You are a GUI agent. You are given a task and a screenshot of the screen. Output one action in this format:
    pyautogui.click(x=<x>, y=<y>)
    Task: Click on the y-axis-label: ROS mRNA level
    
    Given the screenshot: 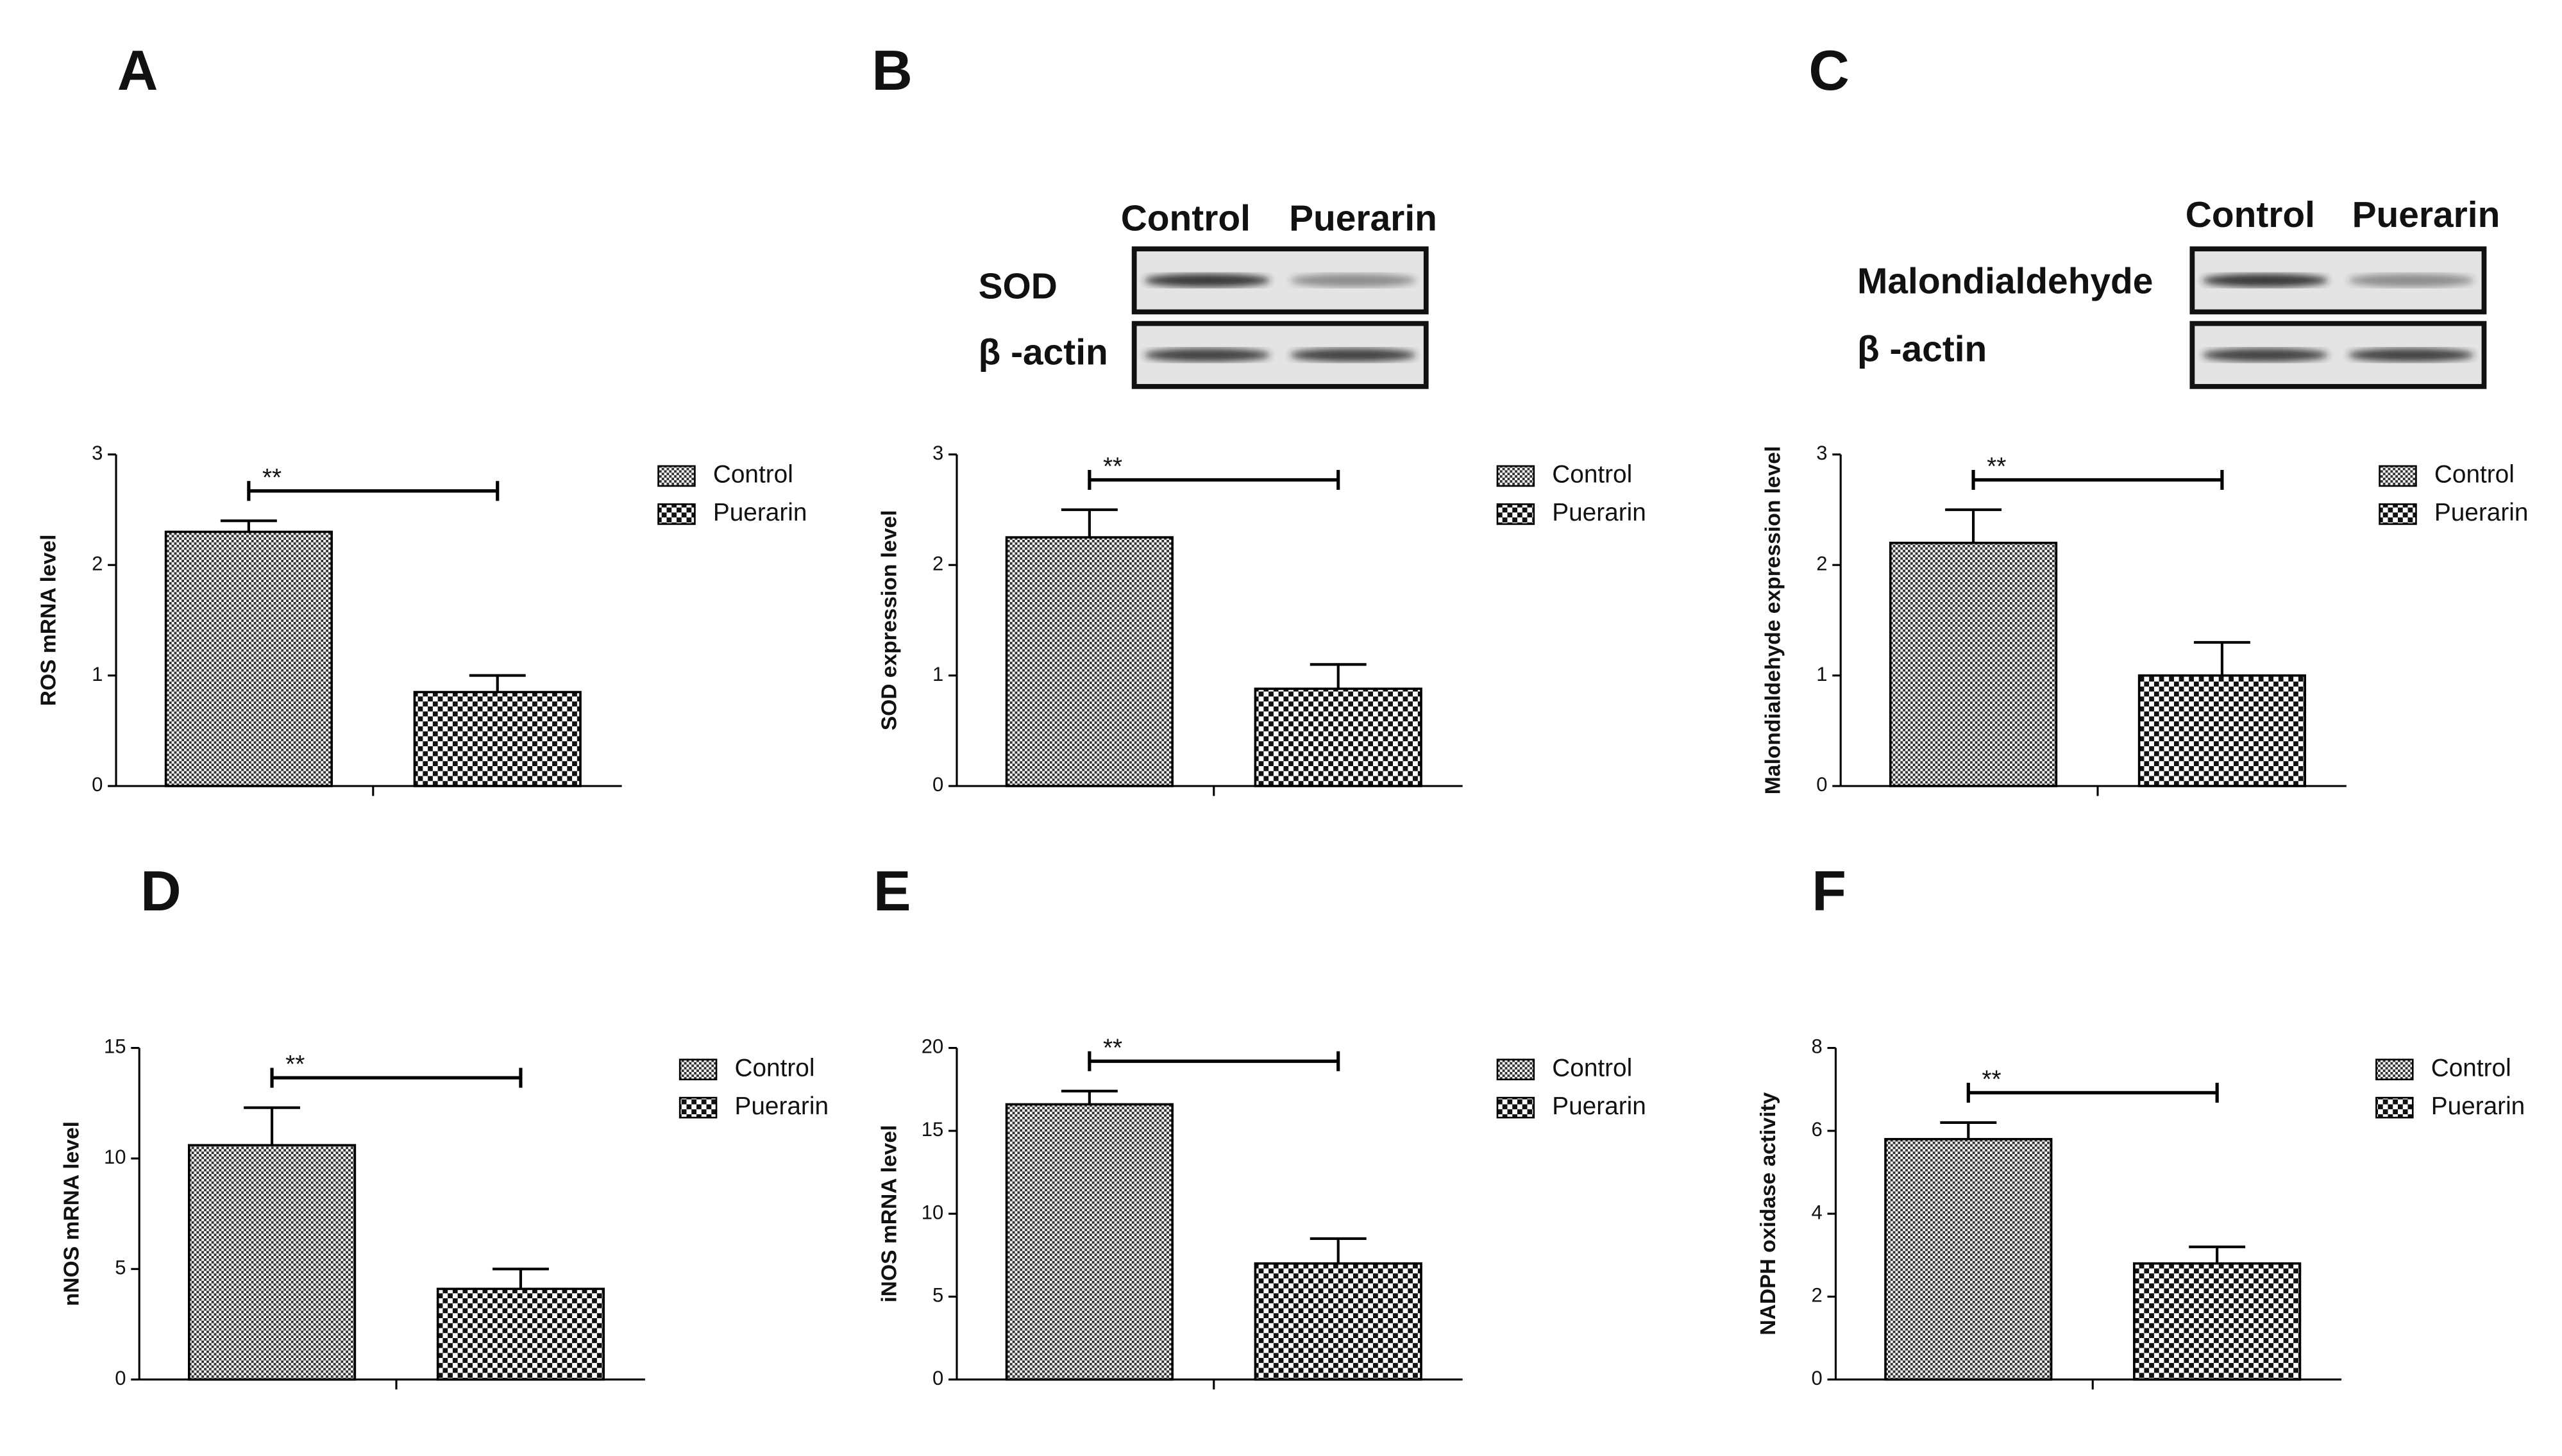 What is the action you would take?
    pyautogui.click(x=48, y=621)
    